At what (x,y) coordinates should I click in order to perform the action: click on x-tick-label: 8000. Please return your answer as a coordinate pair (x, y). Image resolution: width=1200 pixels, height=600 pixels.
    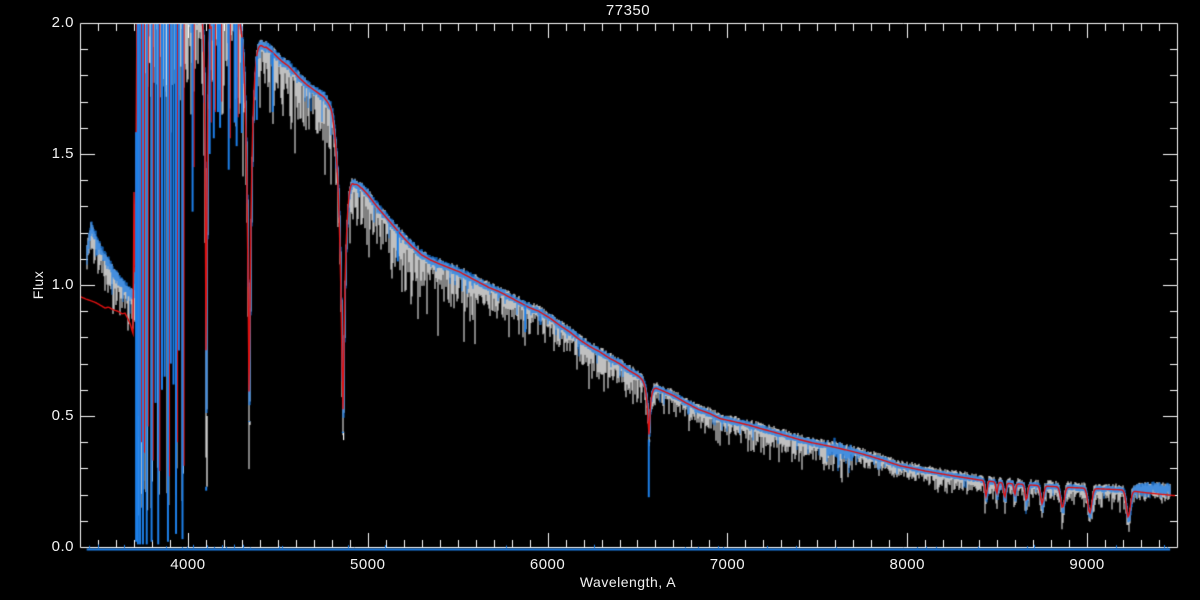
    Looking at the image, I should click on (907, 564).